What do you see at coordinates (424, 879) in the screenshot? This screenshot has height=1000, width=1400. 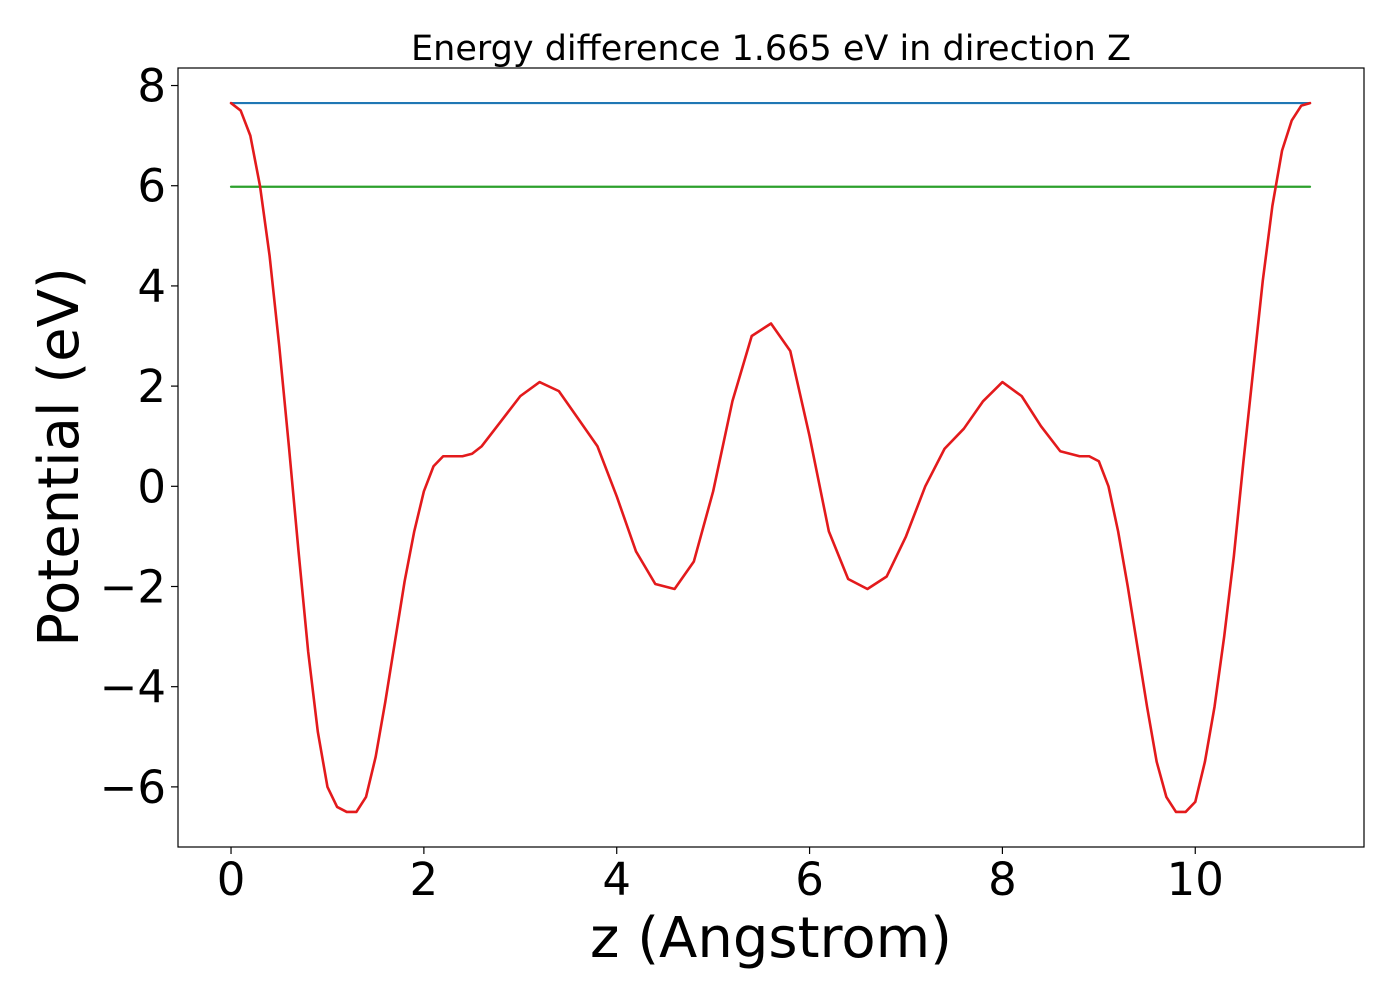 I see `x-tick-label: 2` at bounding box center [424, 879].